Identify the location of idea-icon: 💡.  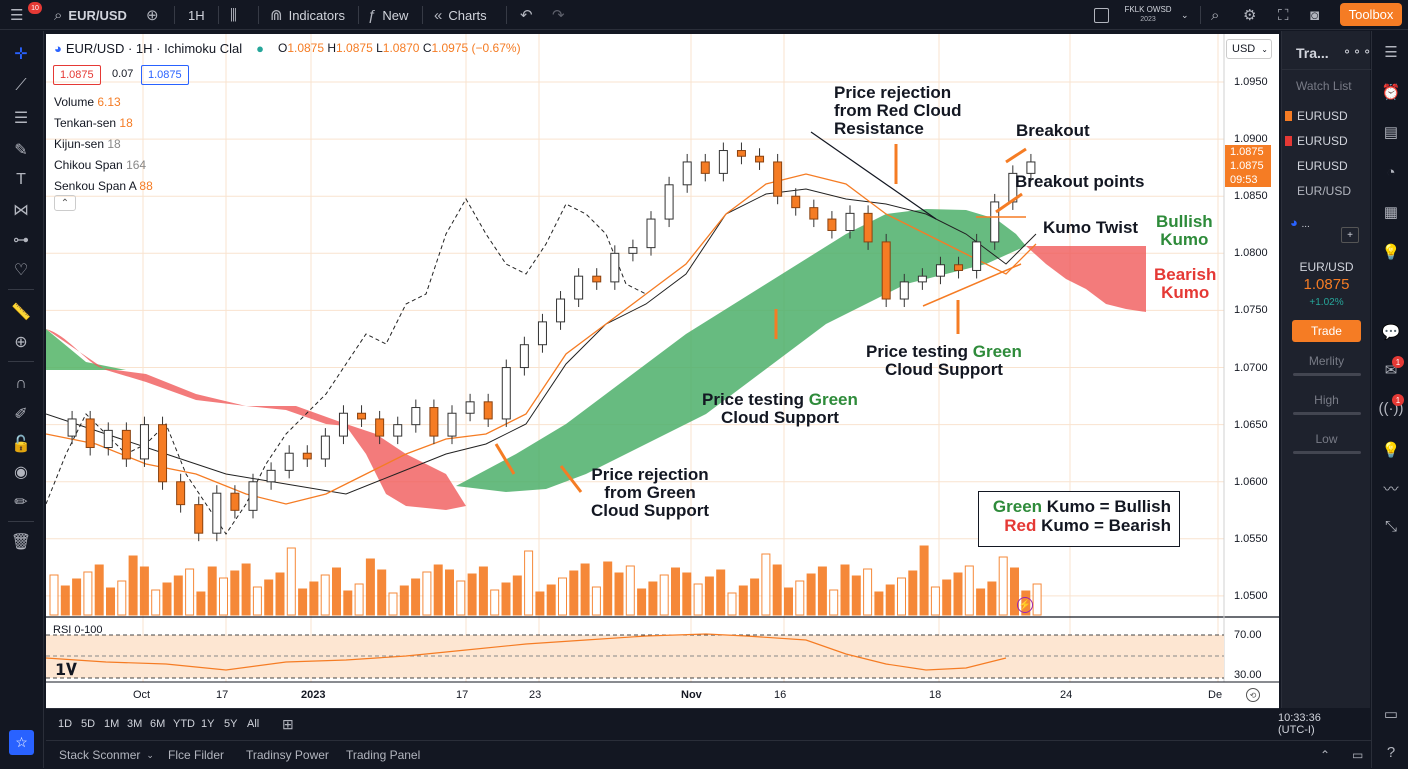
(1391, 450).